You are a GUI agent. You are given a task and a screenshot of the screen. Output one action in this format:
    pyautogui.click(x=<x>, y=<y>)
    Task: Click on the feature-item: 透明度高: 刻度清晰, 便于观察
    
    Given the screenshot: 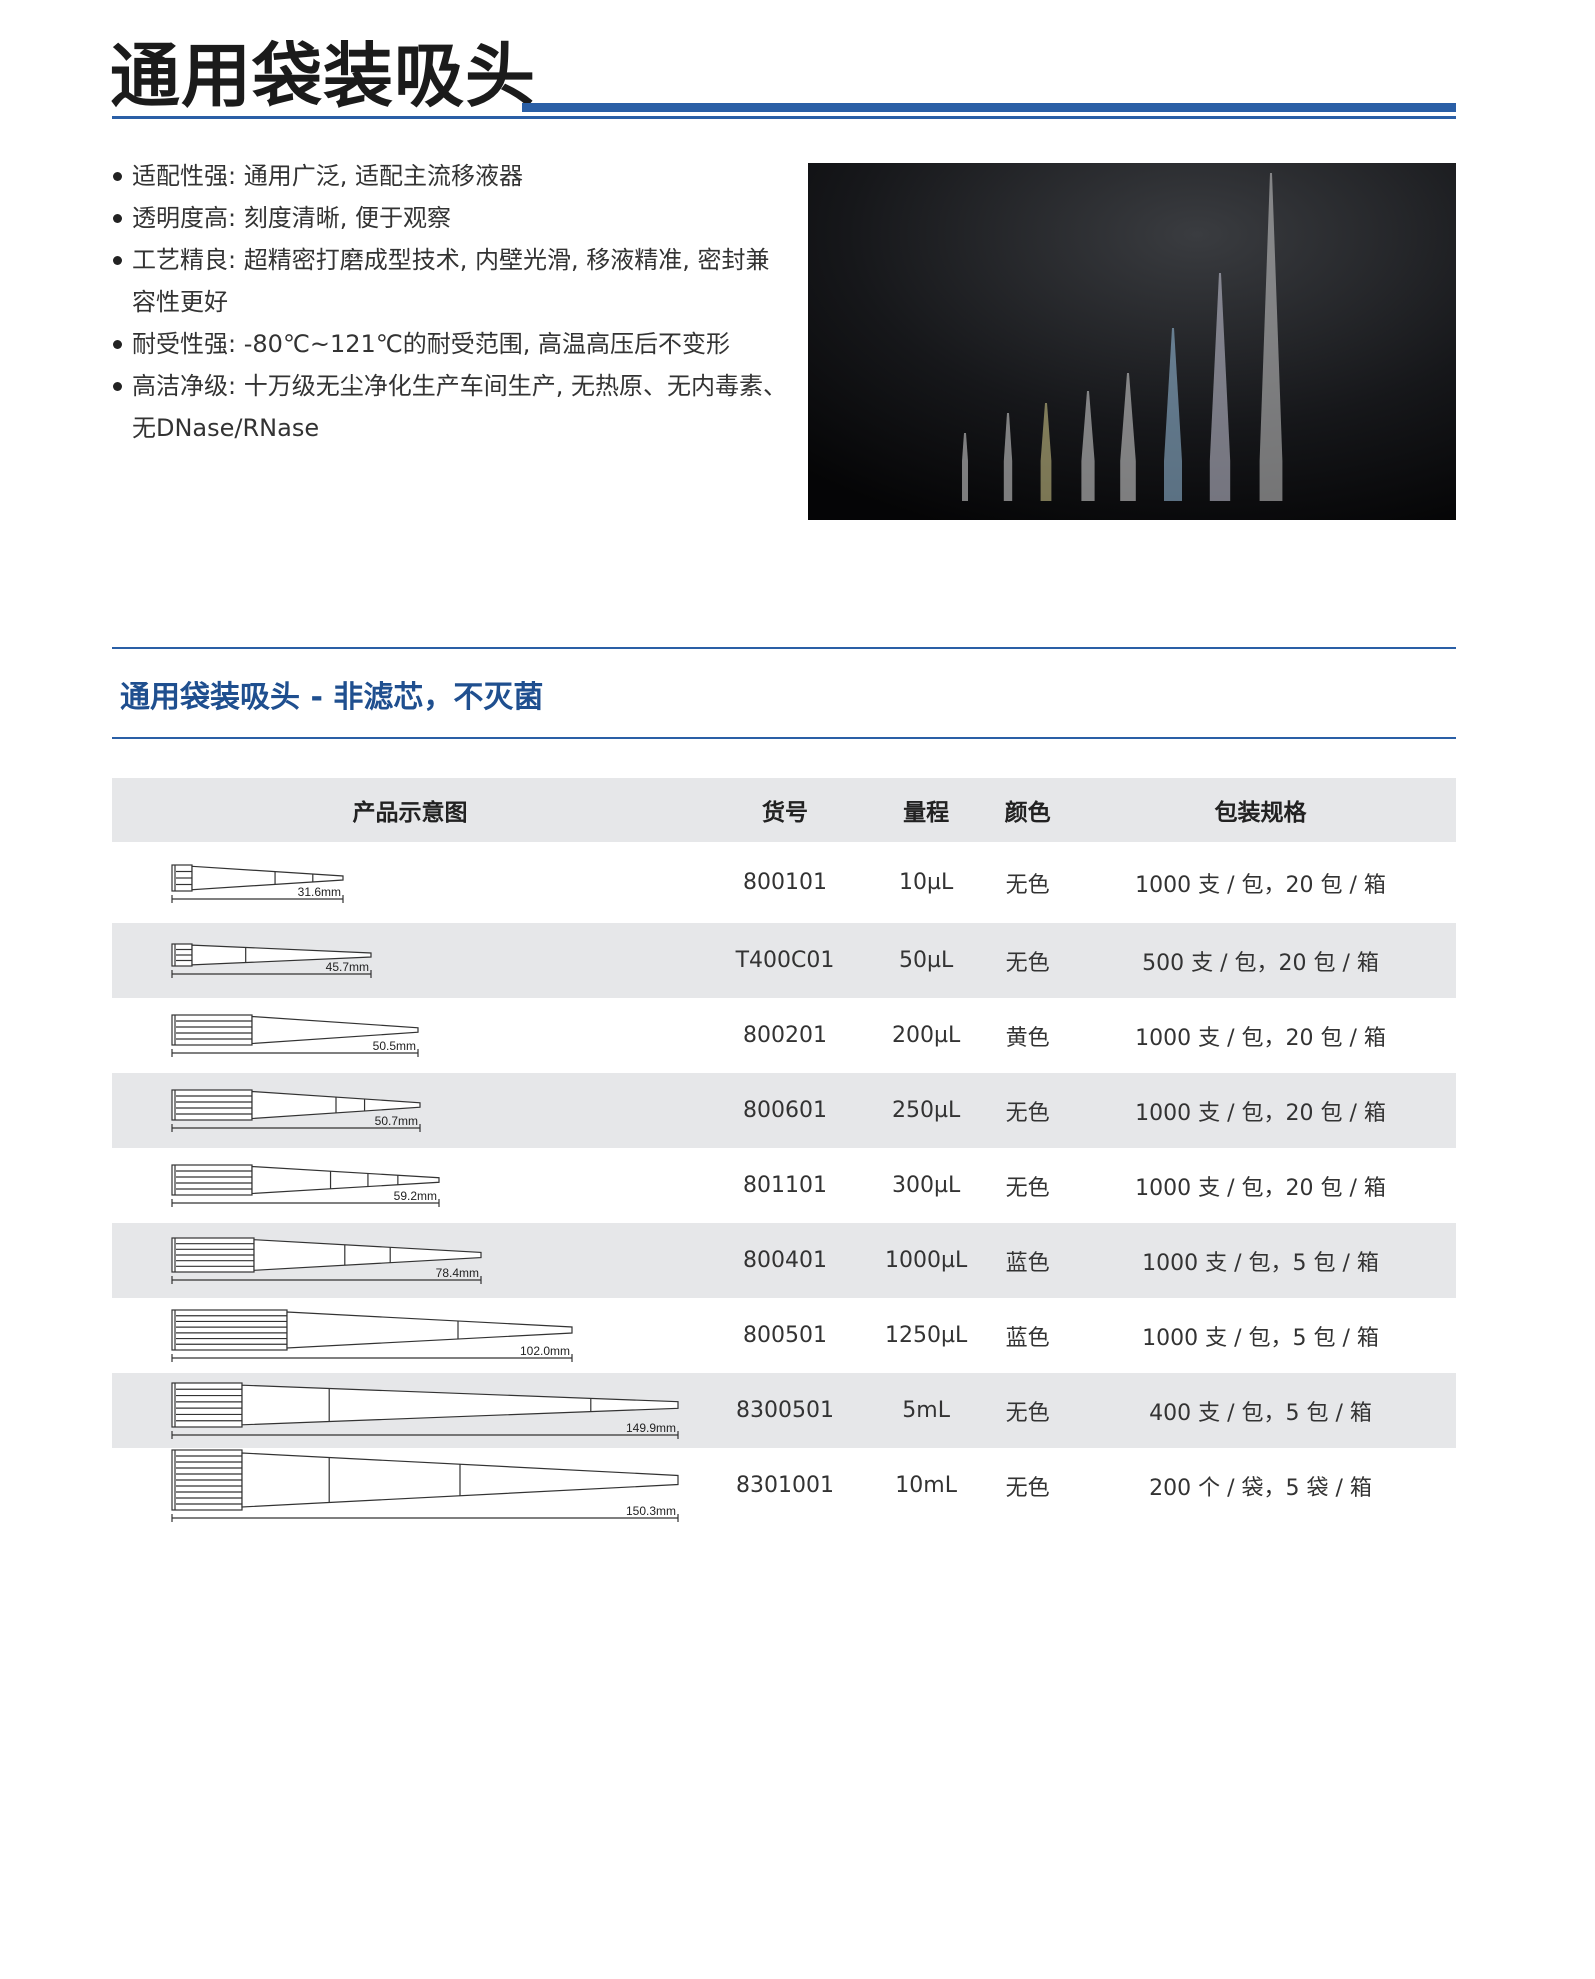 What is the action you would take?
    pyautogui.click(x=452, y=218)
    